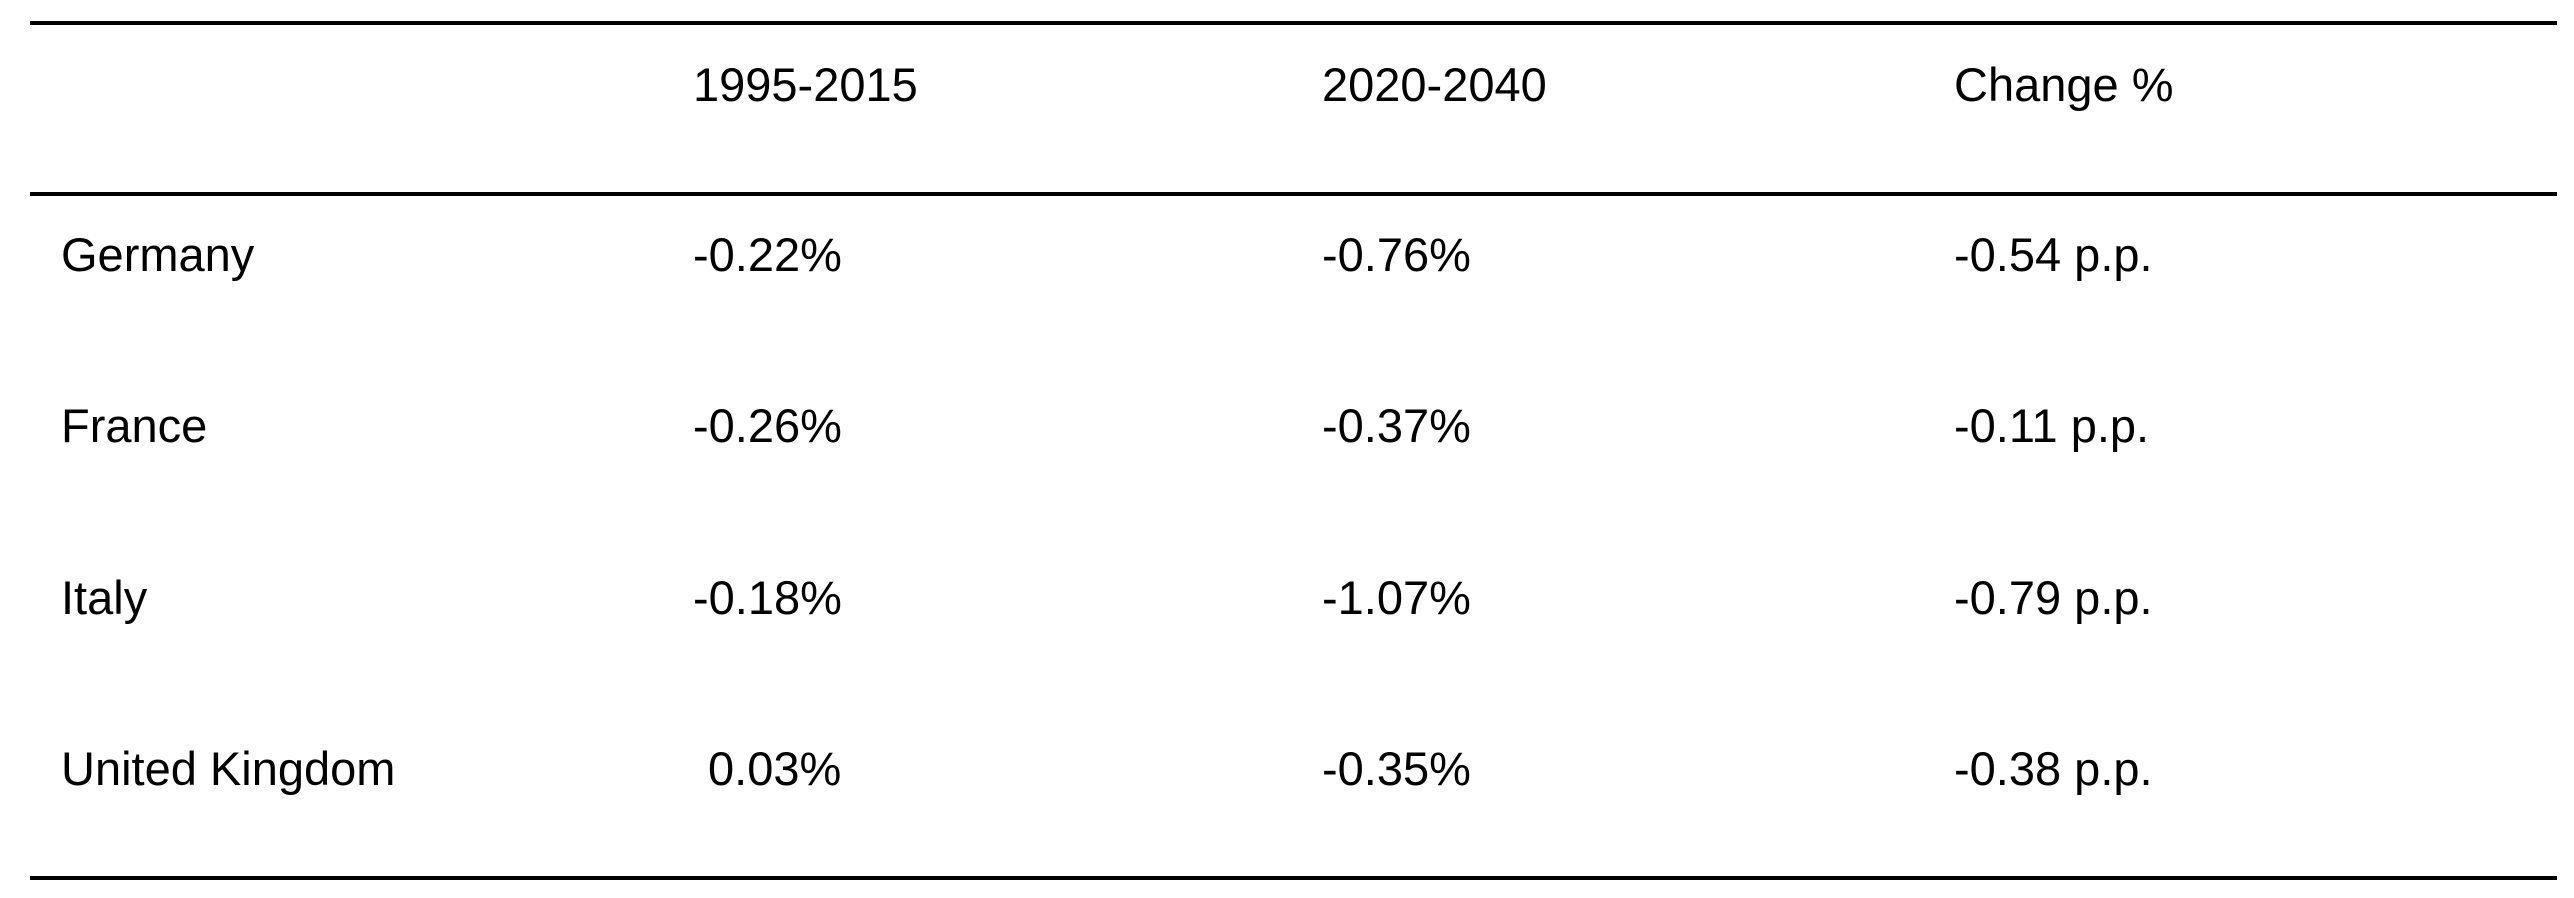 This screenshot has width=2574, height=898. I want to click on row-country: France, so click(134, 425).